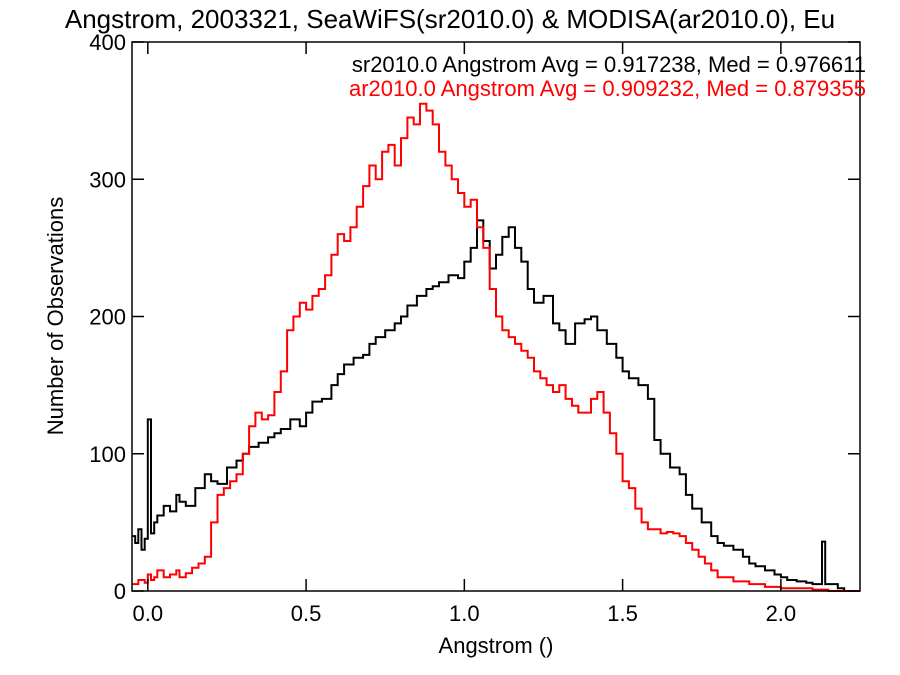  I want to click on y-tick-label: 100, so click(107, 454).